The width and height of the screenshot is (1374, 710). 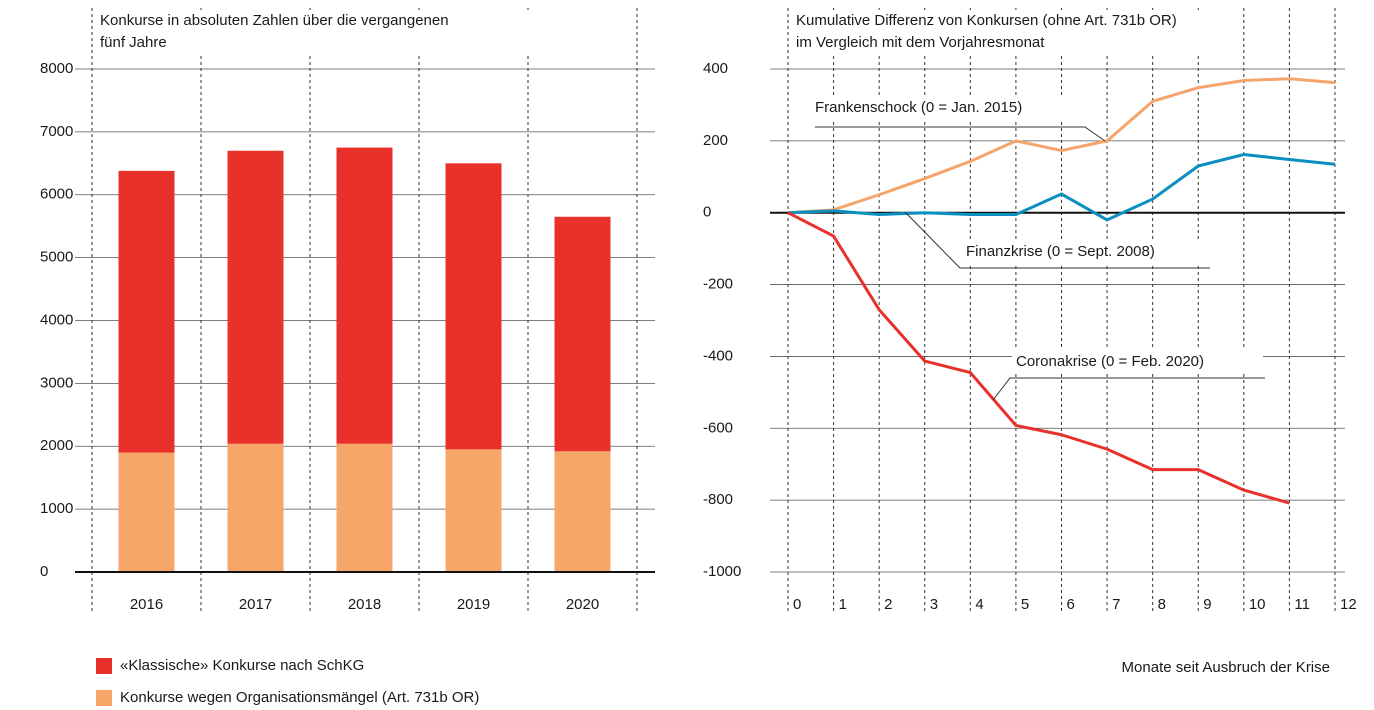 What do you see at coordinates (473, 604) in the screenshot?
I see `x-tick-label: 2019` at bounding box center [473, 604].